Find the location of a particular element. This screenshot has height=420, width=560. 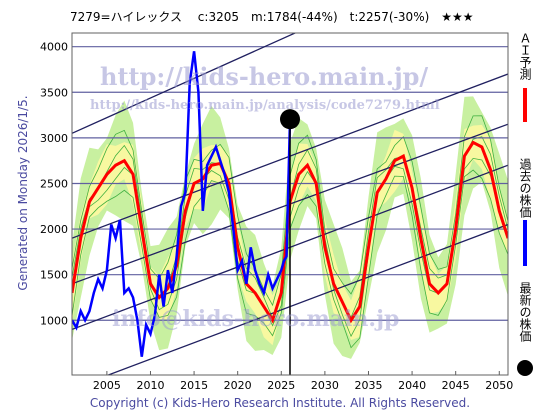

legend-ai-forecast-swatch is located at coordinates (525, 105).